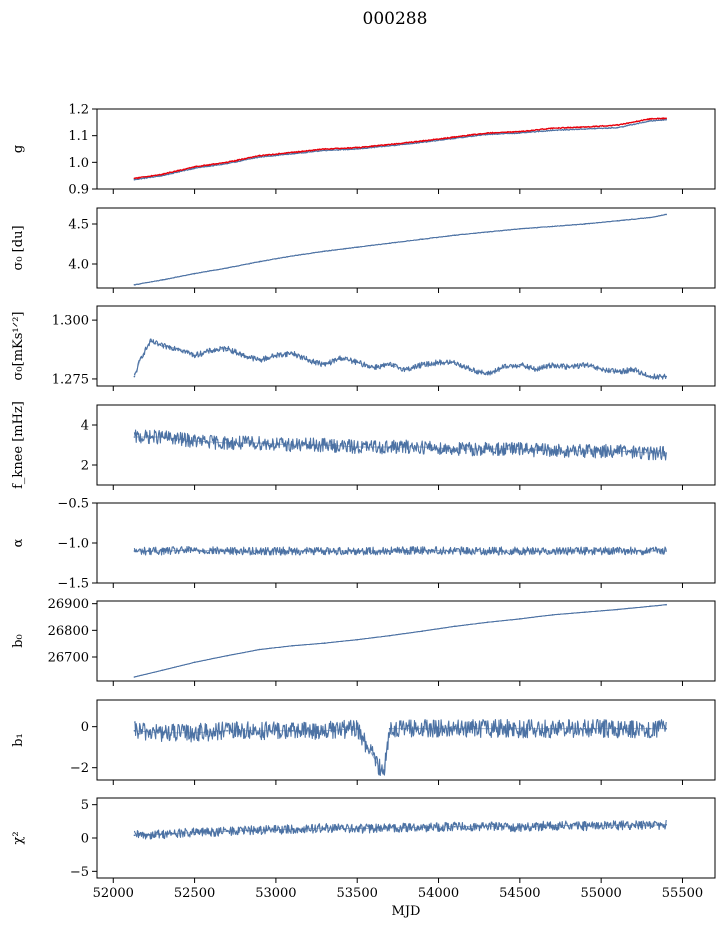 This screenshot has height=936, width=725. I want to click on y-tick-label-b0: 26800, so click(68, 631).